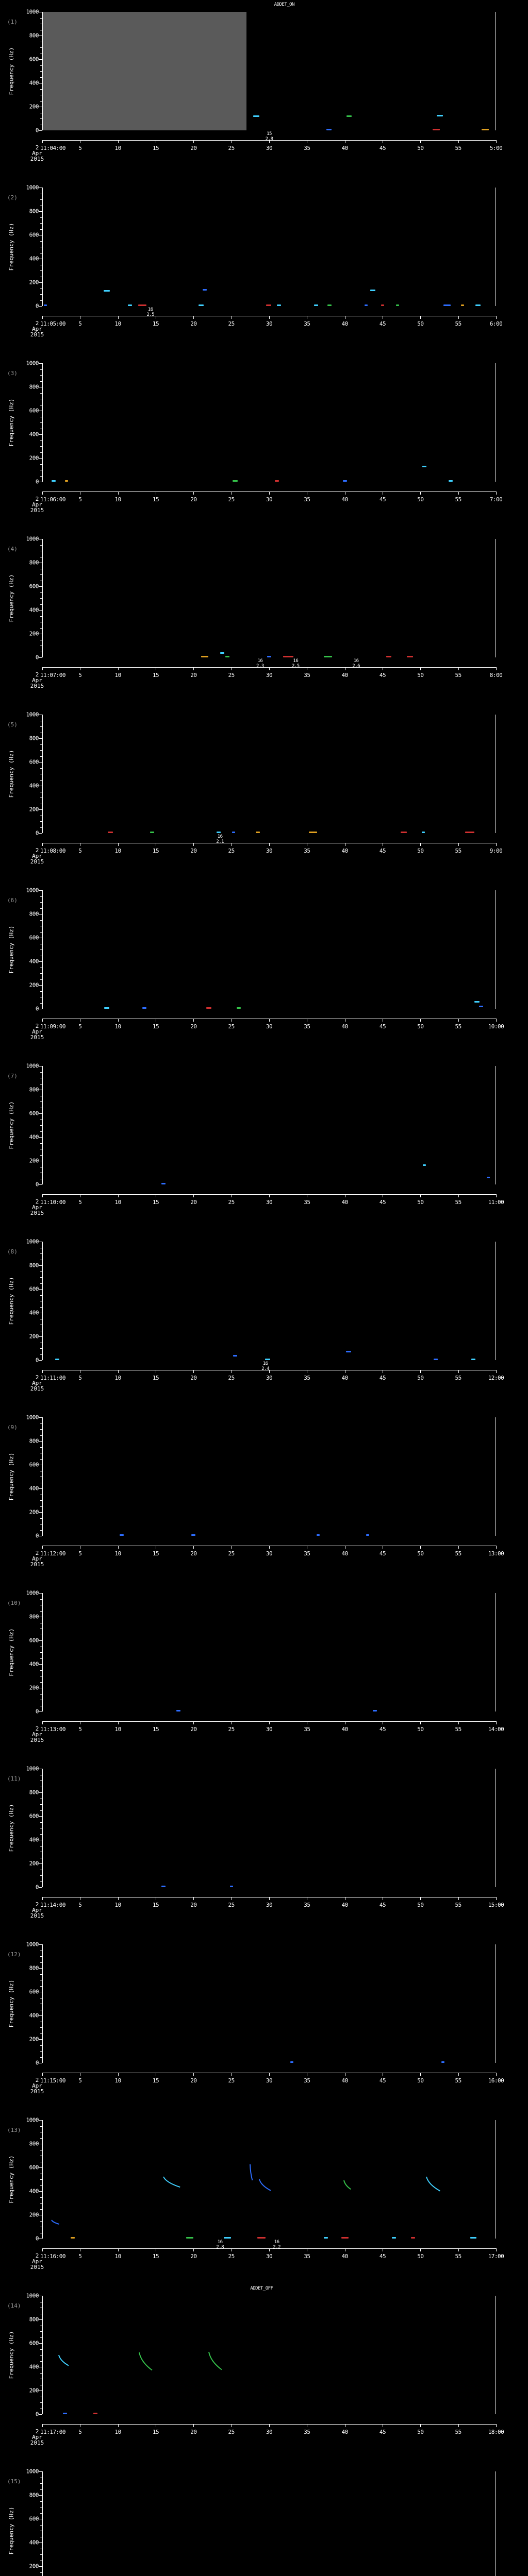 The width and height of the screenshot is (528, 2576). Describe the element at coordinates (284, 4) in the screenshot. I see `event-marker-label: ADDET_ON` at that location.